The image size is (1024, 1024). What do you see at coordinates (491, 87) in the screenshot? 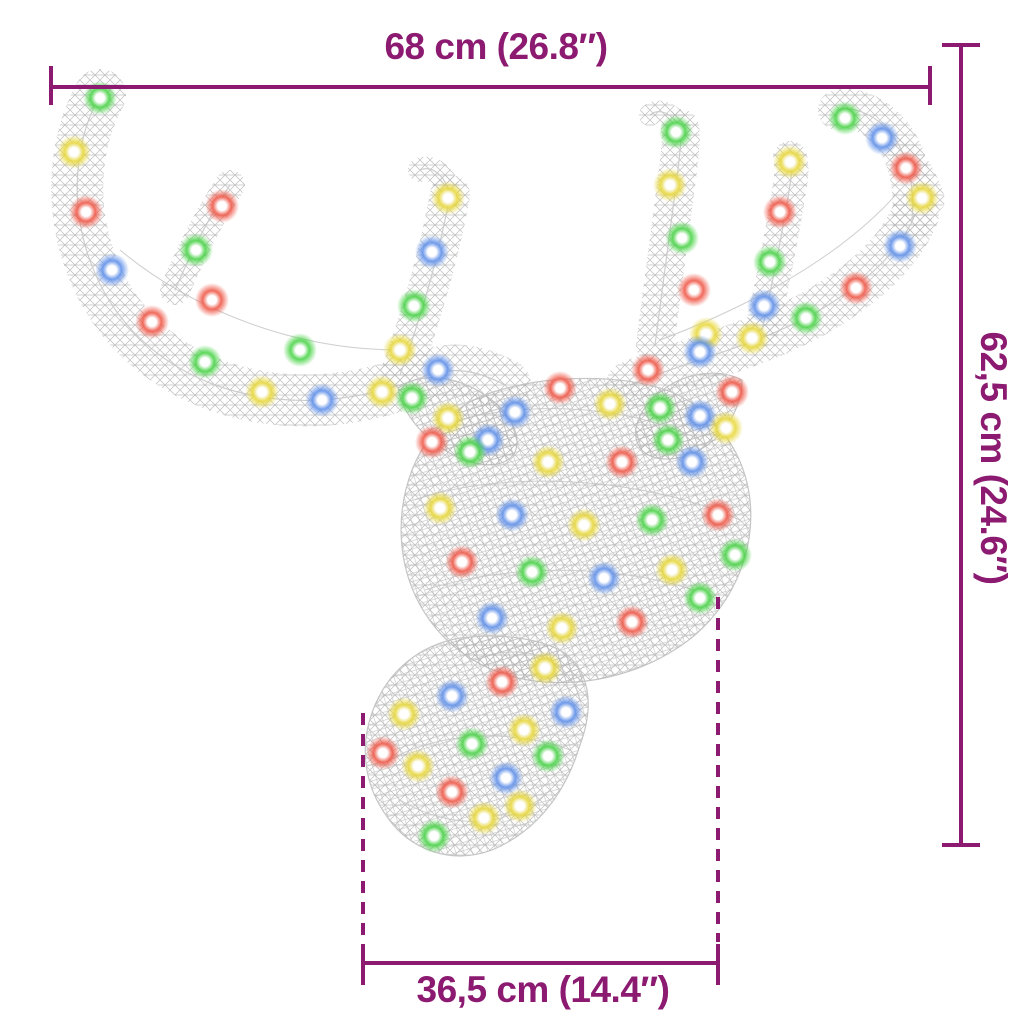
I see `dimension-top-line` at bounding box center [491, 87].